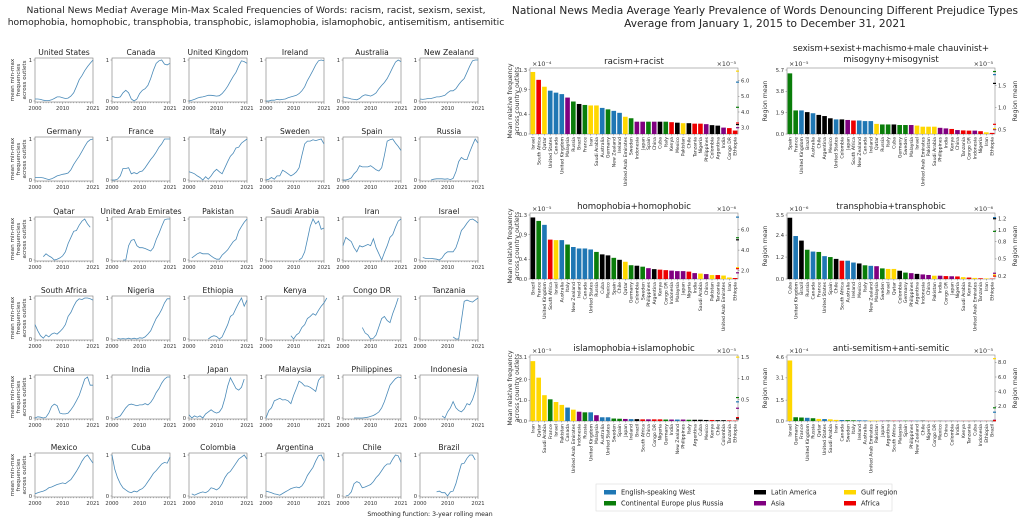 This screenshot has width=1024, height=519. What do you see at coordinates (429, 514) in the screenshot?
I see `smoothing-note: Smoothing function: 3-year rolling mean` at bounding box center [429, 514].